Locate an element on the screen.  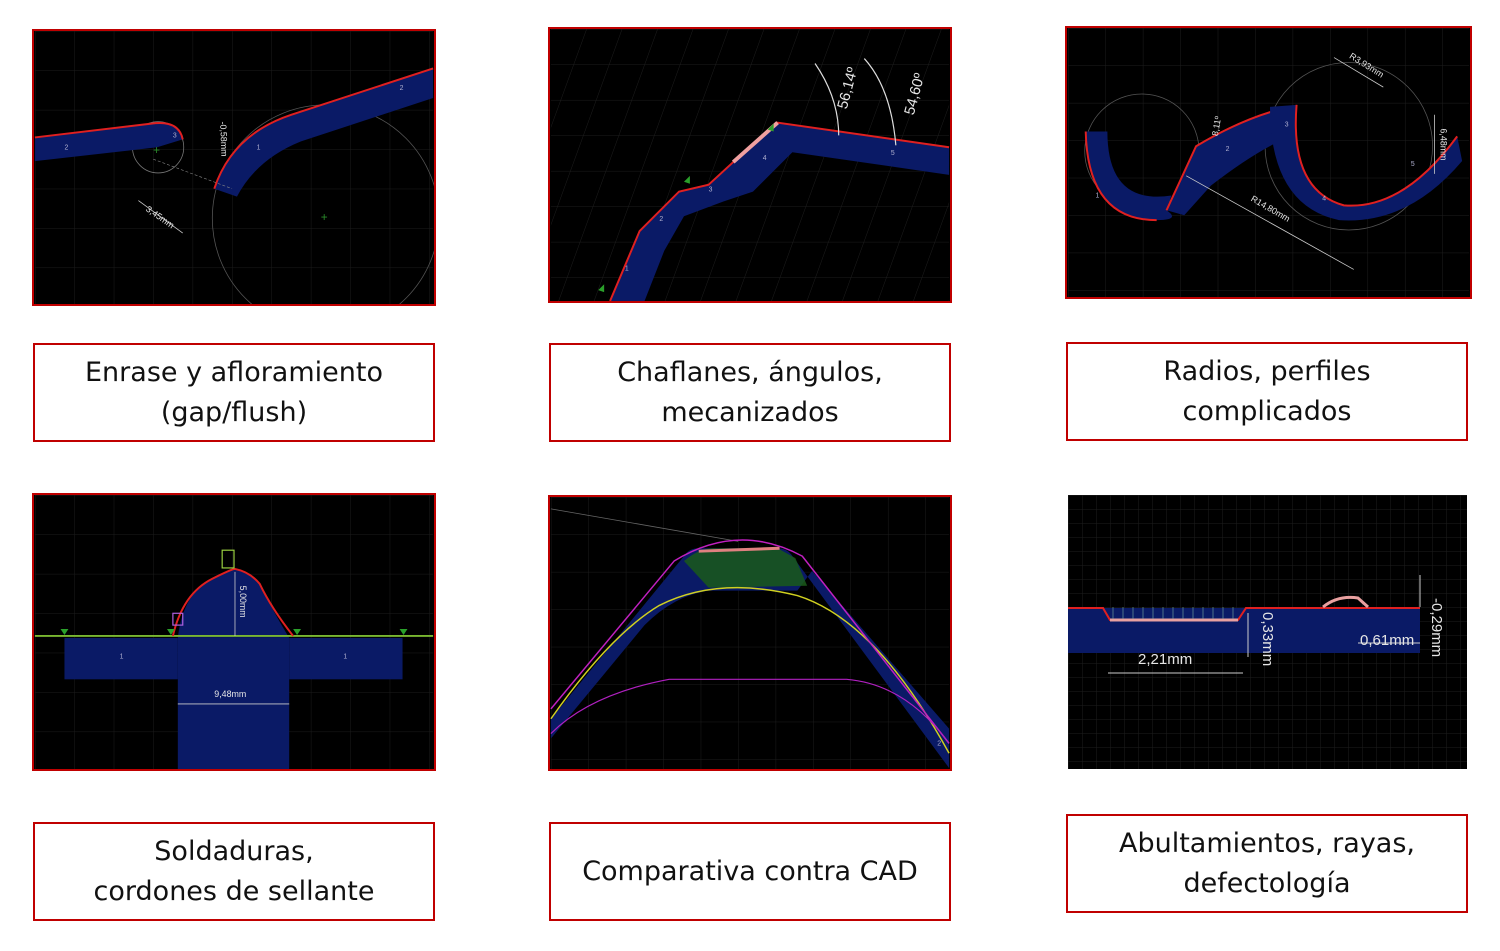
panel-cad-comparison: 2 is located at coordinates (750, 633).